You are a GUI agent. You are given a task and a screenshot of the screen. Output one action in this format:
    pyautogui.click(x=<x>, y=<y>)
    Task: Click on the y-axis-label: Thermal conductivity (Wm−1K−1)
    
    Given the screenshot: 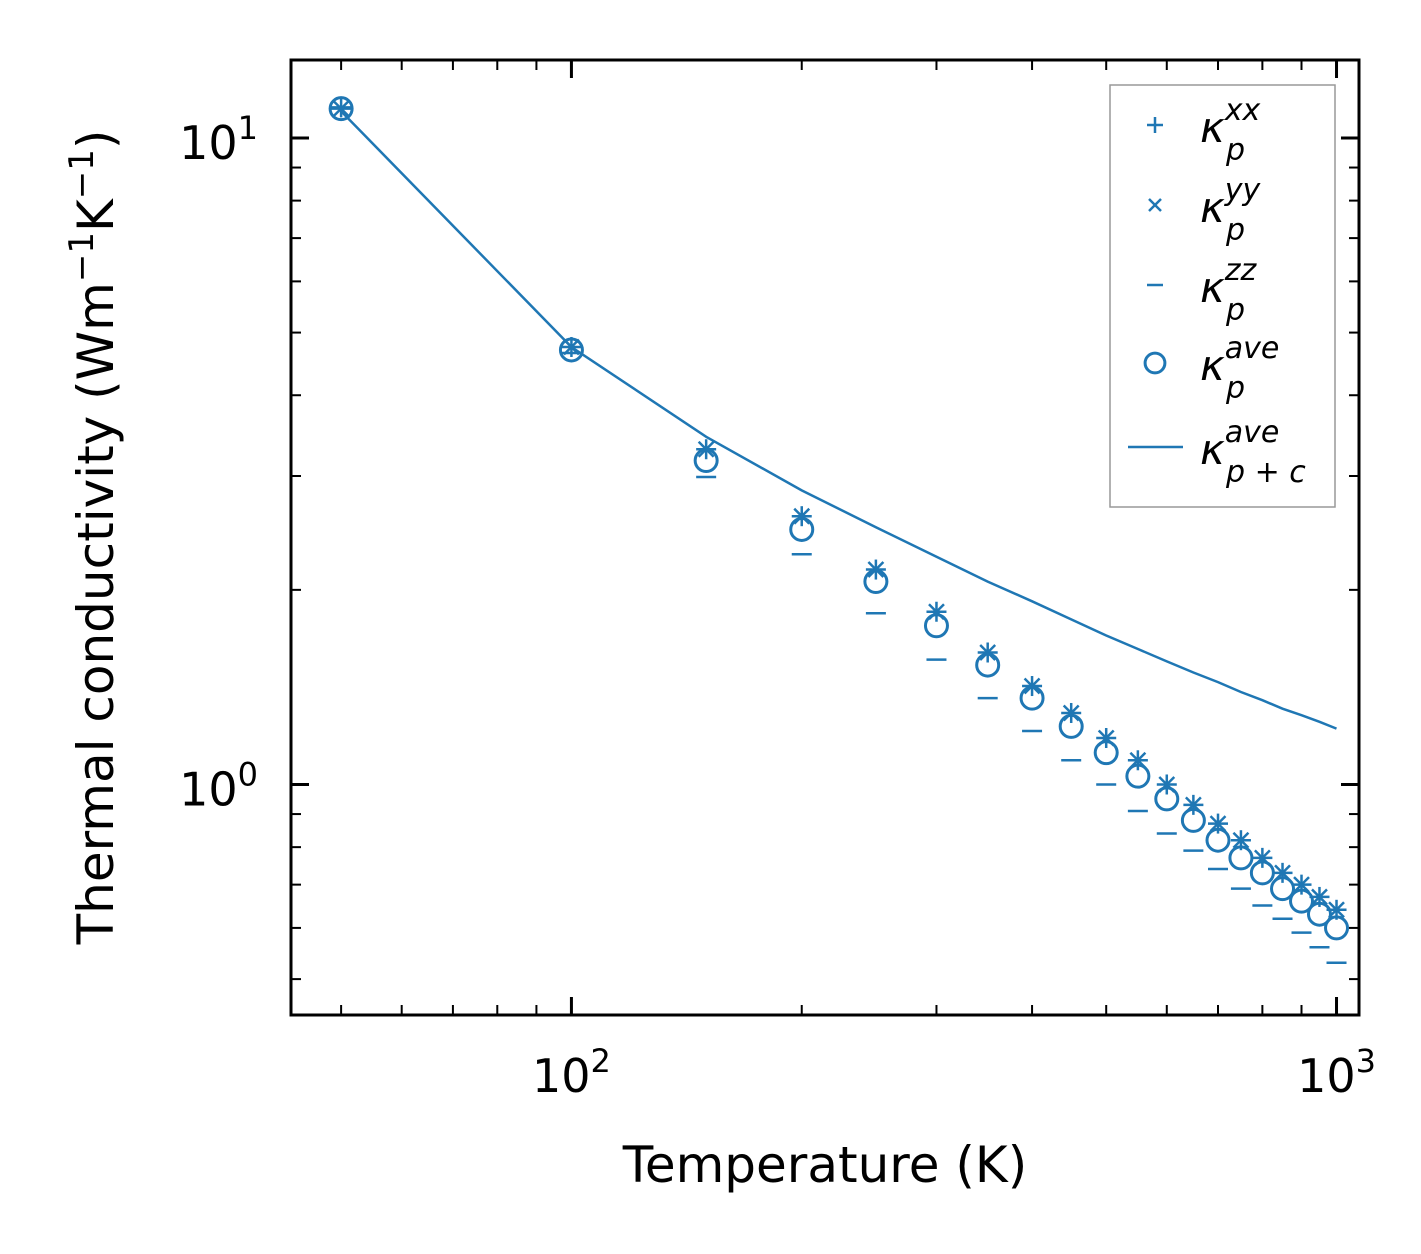 What is the action you would take?
    pyautogui.click(x=93, y=538)
    